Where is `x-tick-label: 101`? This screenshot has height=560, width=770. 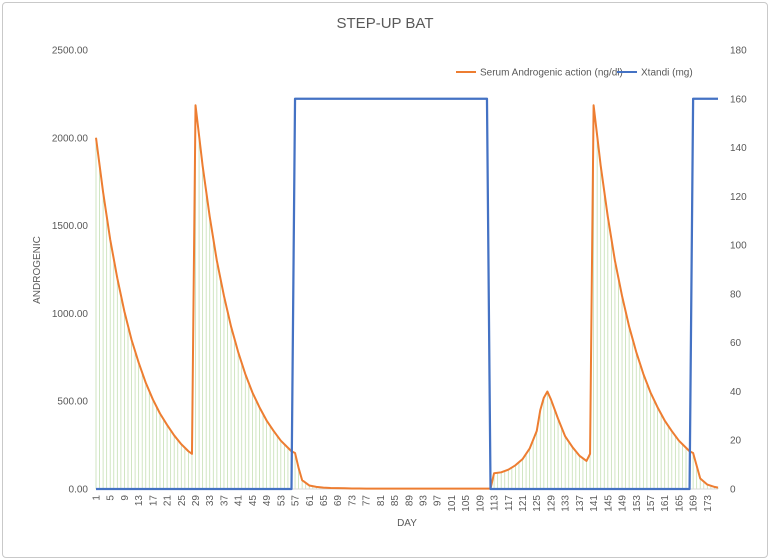
x-tick-label: 101 is located at coordinates (452, 503).